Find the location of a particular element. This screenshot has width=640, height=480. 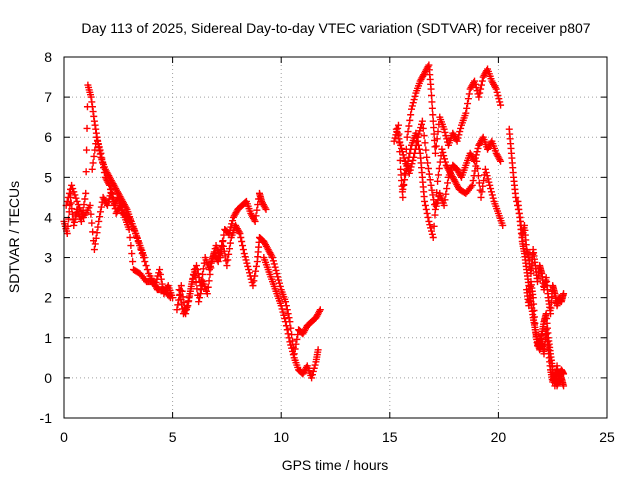

y-tick-label: 7 is located at coordinates (48, 97).